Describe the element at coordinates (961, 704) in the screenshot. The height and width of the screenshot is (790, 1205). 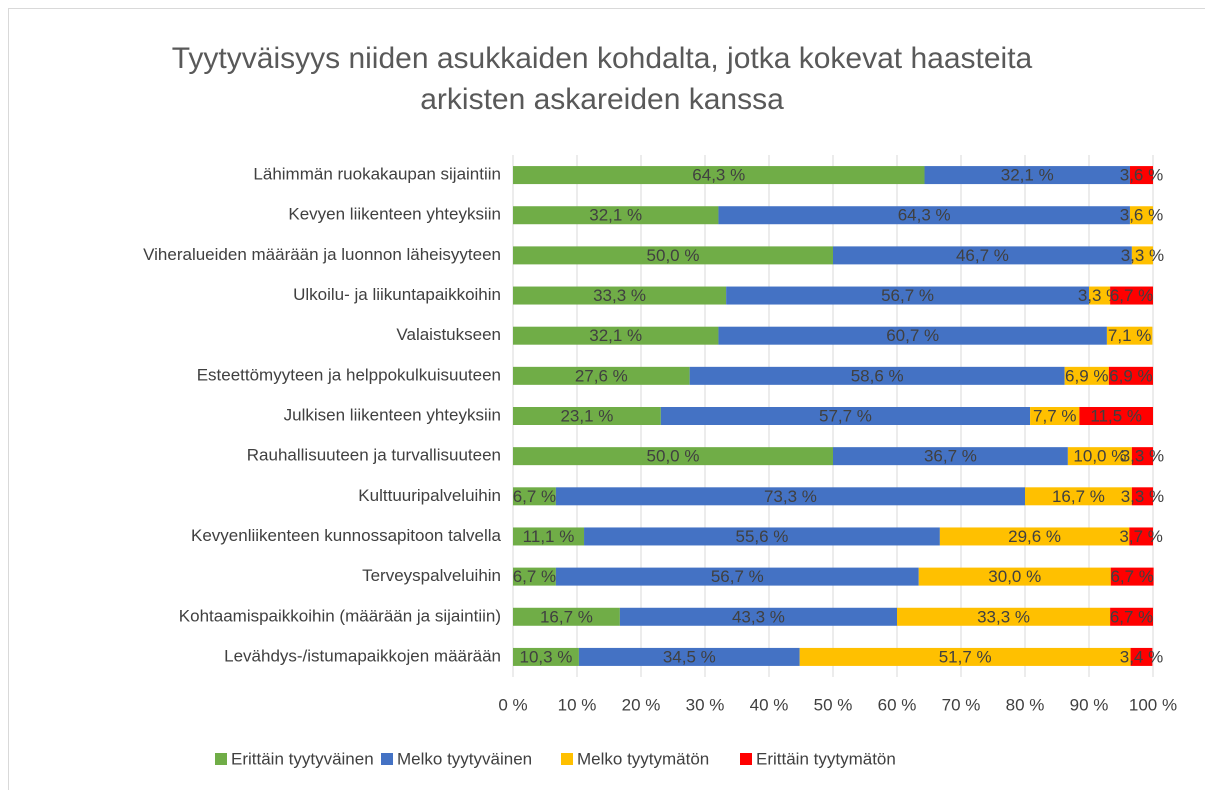
I see `x-tick-label: 70 %` at that location.